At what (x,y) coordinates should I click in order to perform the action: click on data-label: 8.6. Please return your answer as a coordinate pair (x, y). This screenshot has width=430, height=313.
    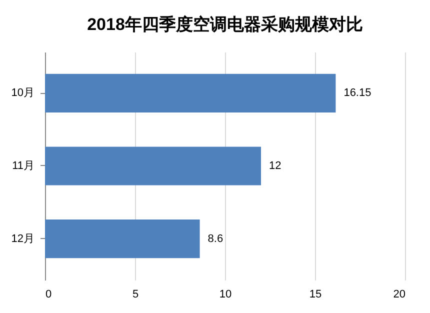
    Looking at the image, I should click on (216, 238).